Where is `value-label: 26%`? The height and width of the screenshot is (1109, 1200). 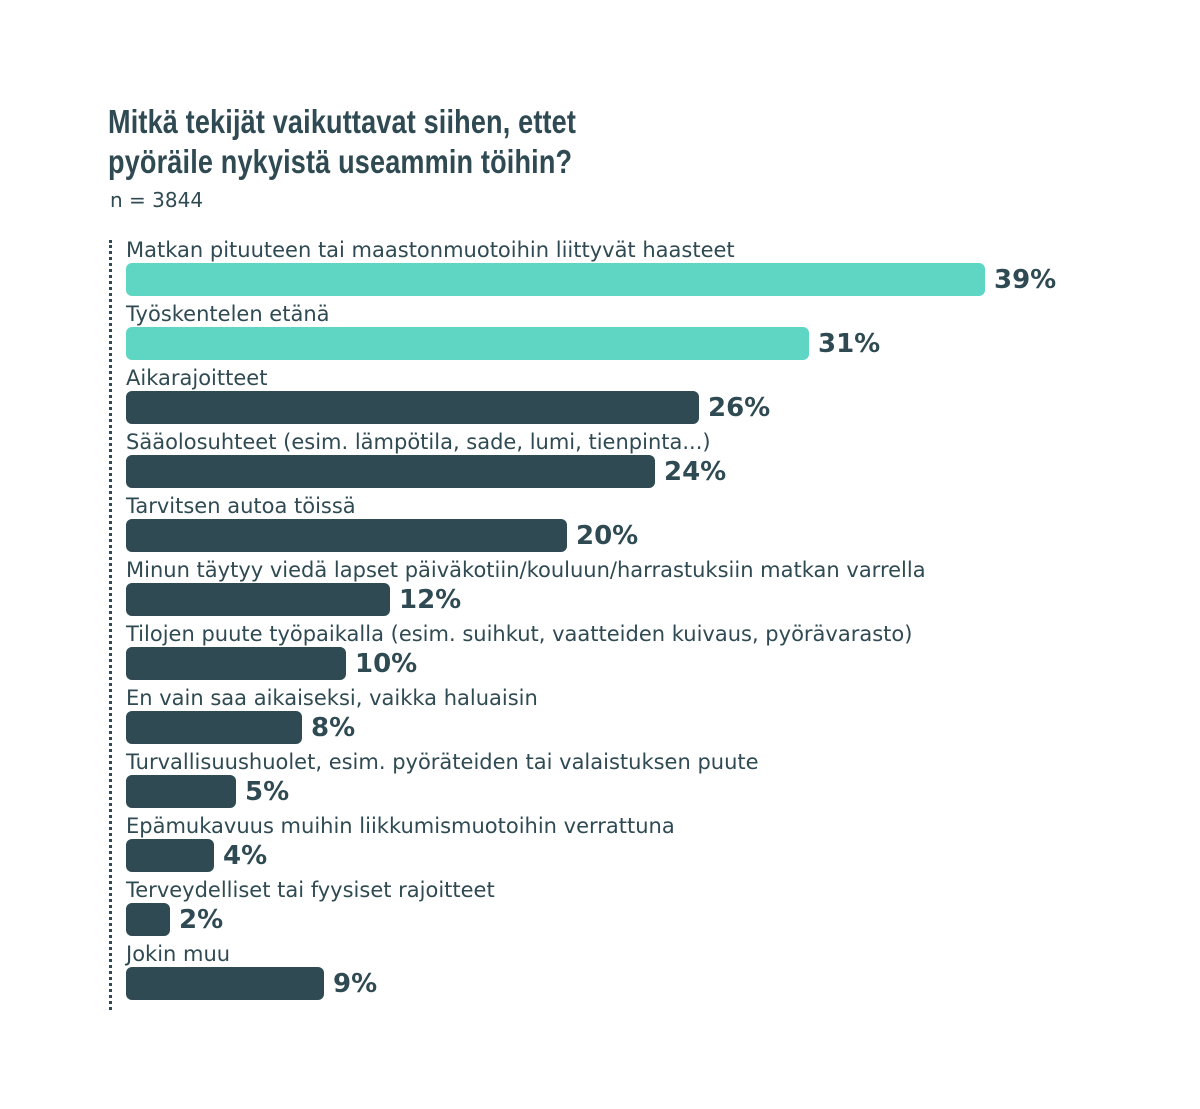 value-label: 26% is located at coordinates (739, 408).